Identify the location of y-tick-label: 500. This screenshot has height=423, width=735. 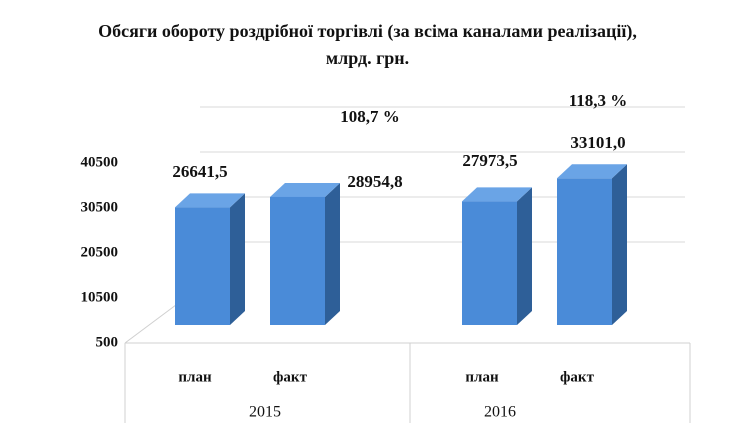
(107, 342).